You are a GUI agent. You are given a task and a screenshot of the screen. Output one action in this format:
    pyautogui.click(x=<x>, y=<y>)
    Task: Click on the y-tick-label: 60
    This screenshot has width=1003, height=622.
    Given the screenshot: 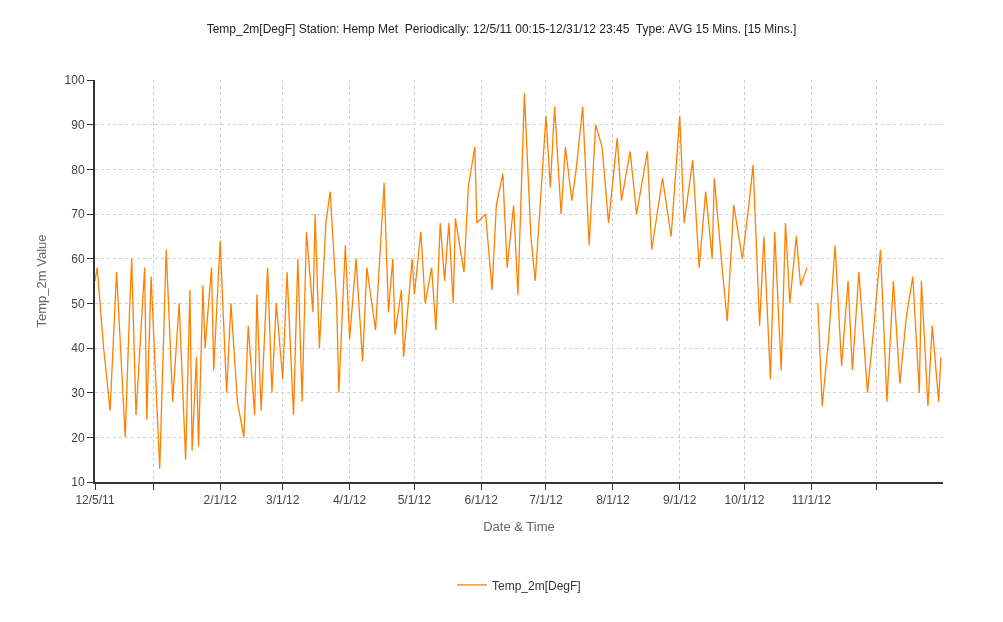 What is the action you would take?
    pyautogui.click(x=78, y=258)
    